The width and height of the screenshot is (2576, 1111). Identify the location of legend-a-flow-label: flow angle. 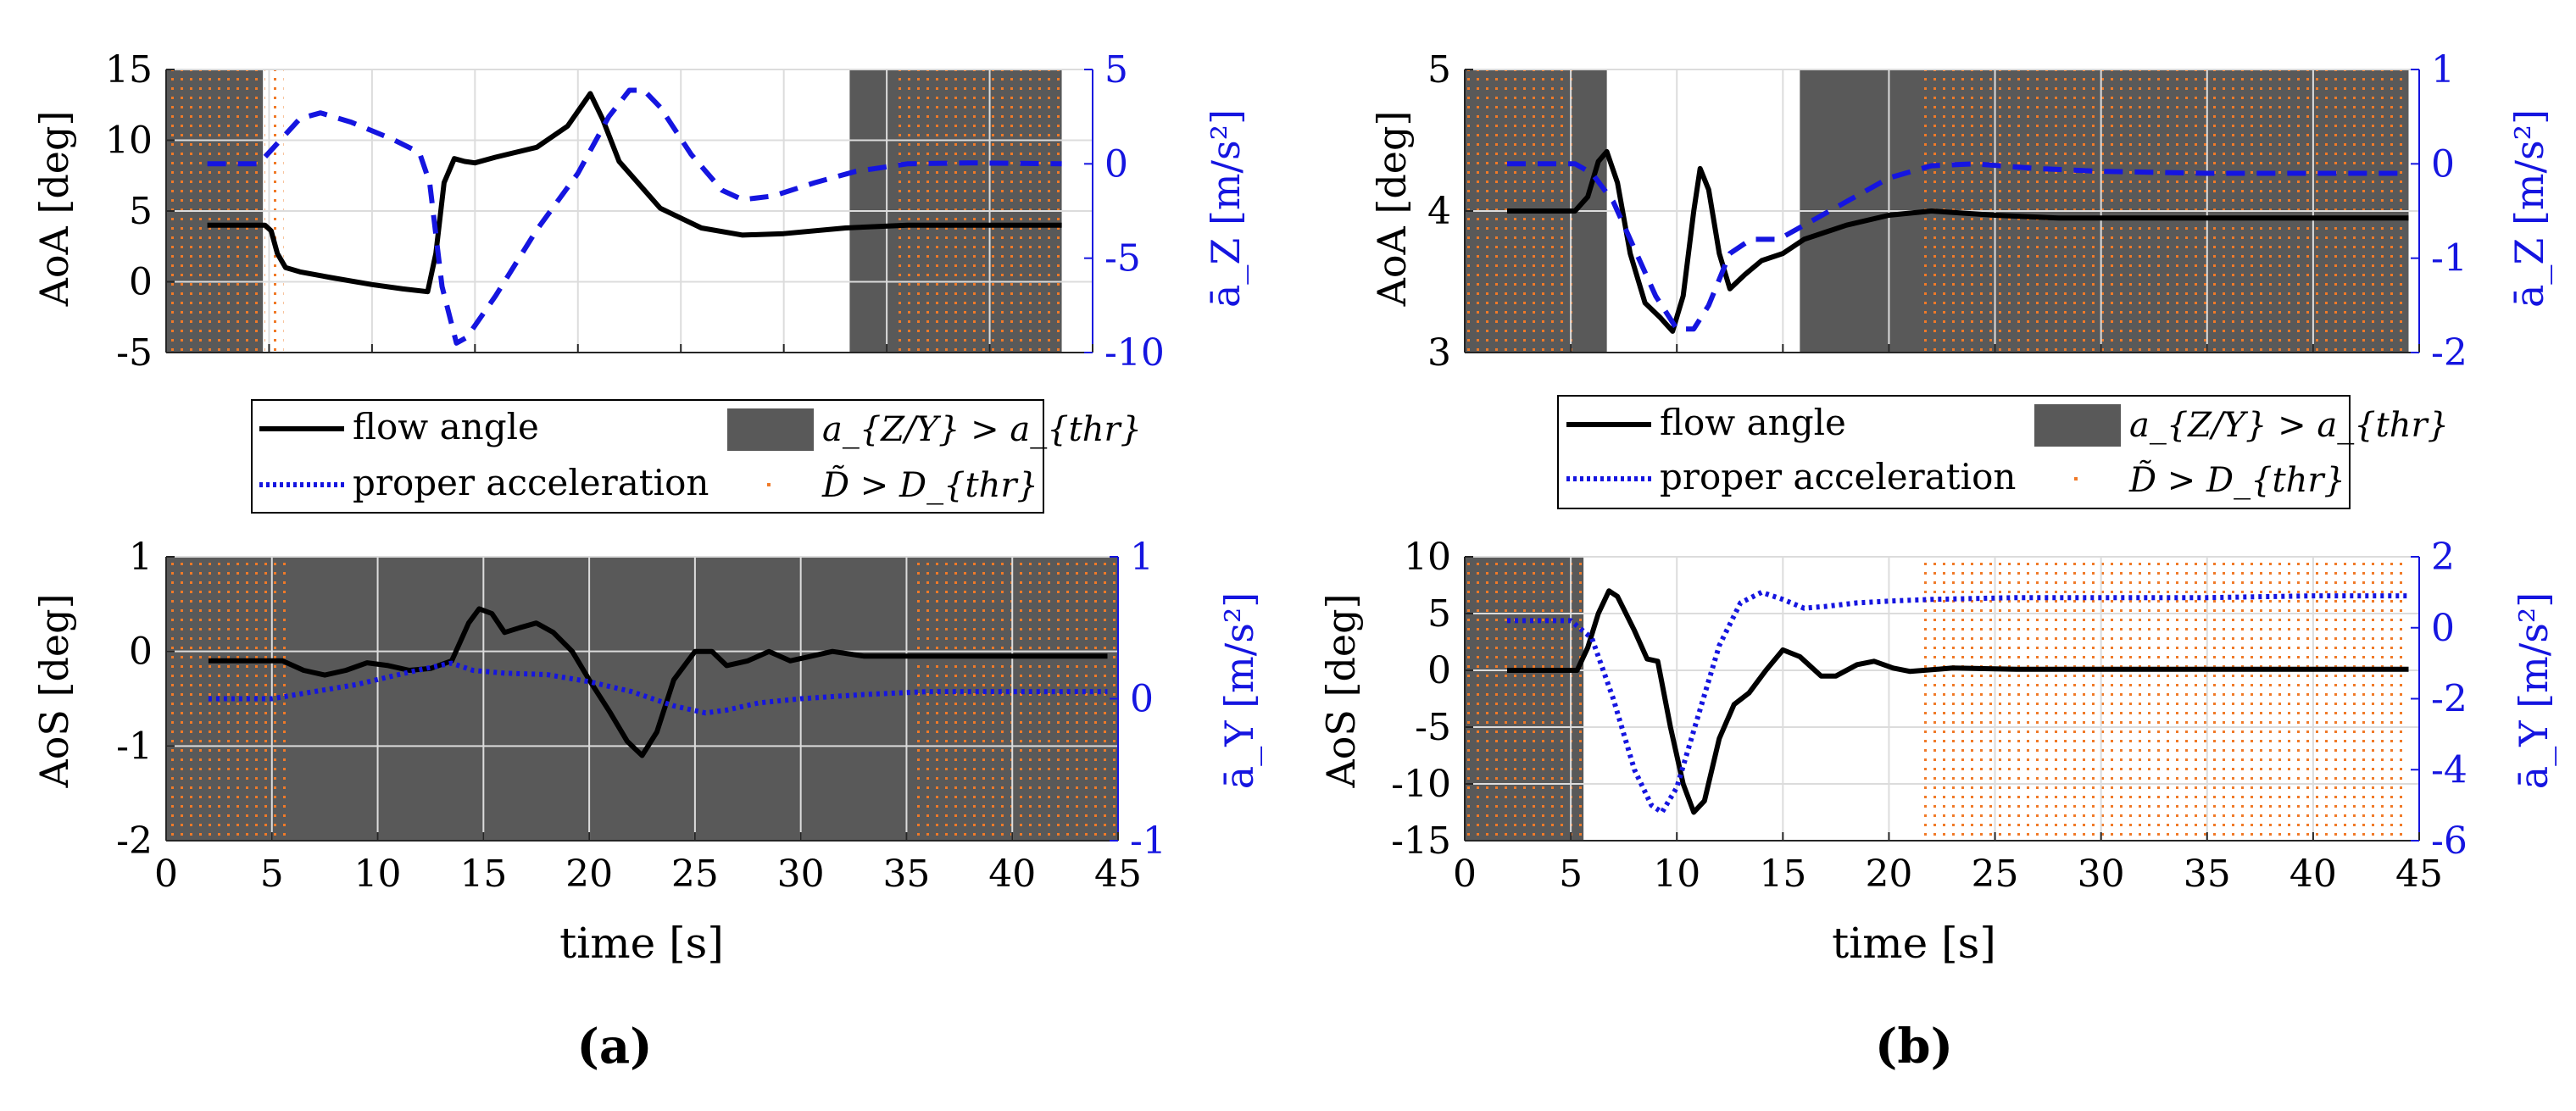
(446, 426).